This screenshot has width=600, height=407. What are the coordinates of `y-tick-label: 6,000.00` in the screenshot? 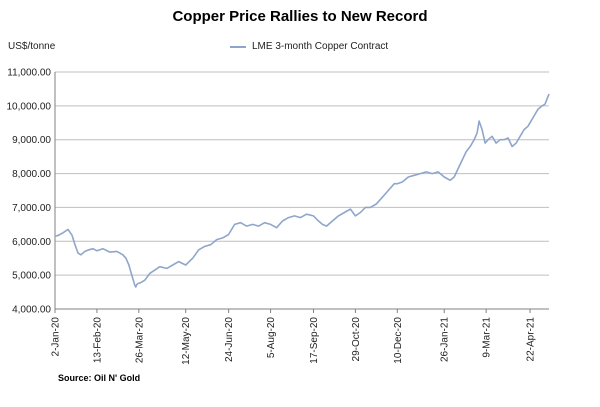 It's located at (31, 242).